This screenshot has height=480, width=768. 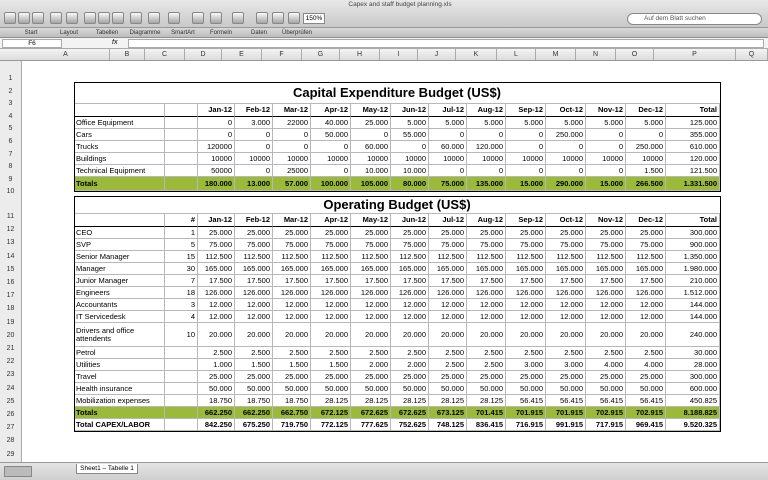 I want to click on value-cell: 57.000, so click(x=292, y=184).